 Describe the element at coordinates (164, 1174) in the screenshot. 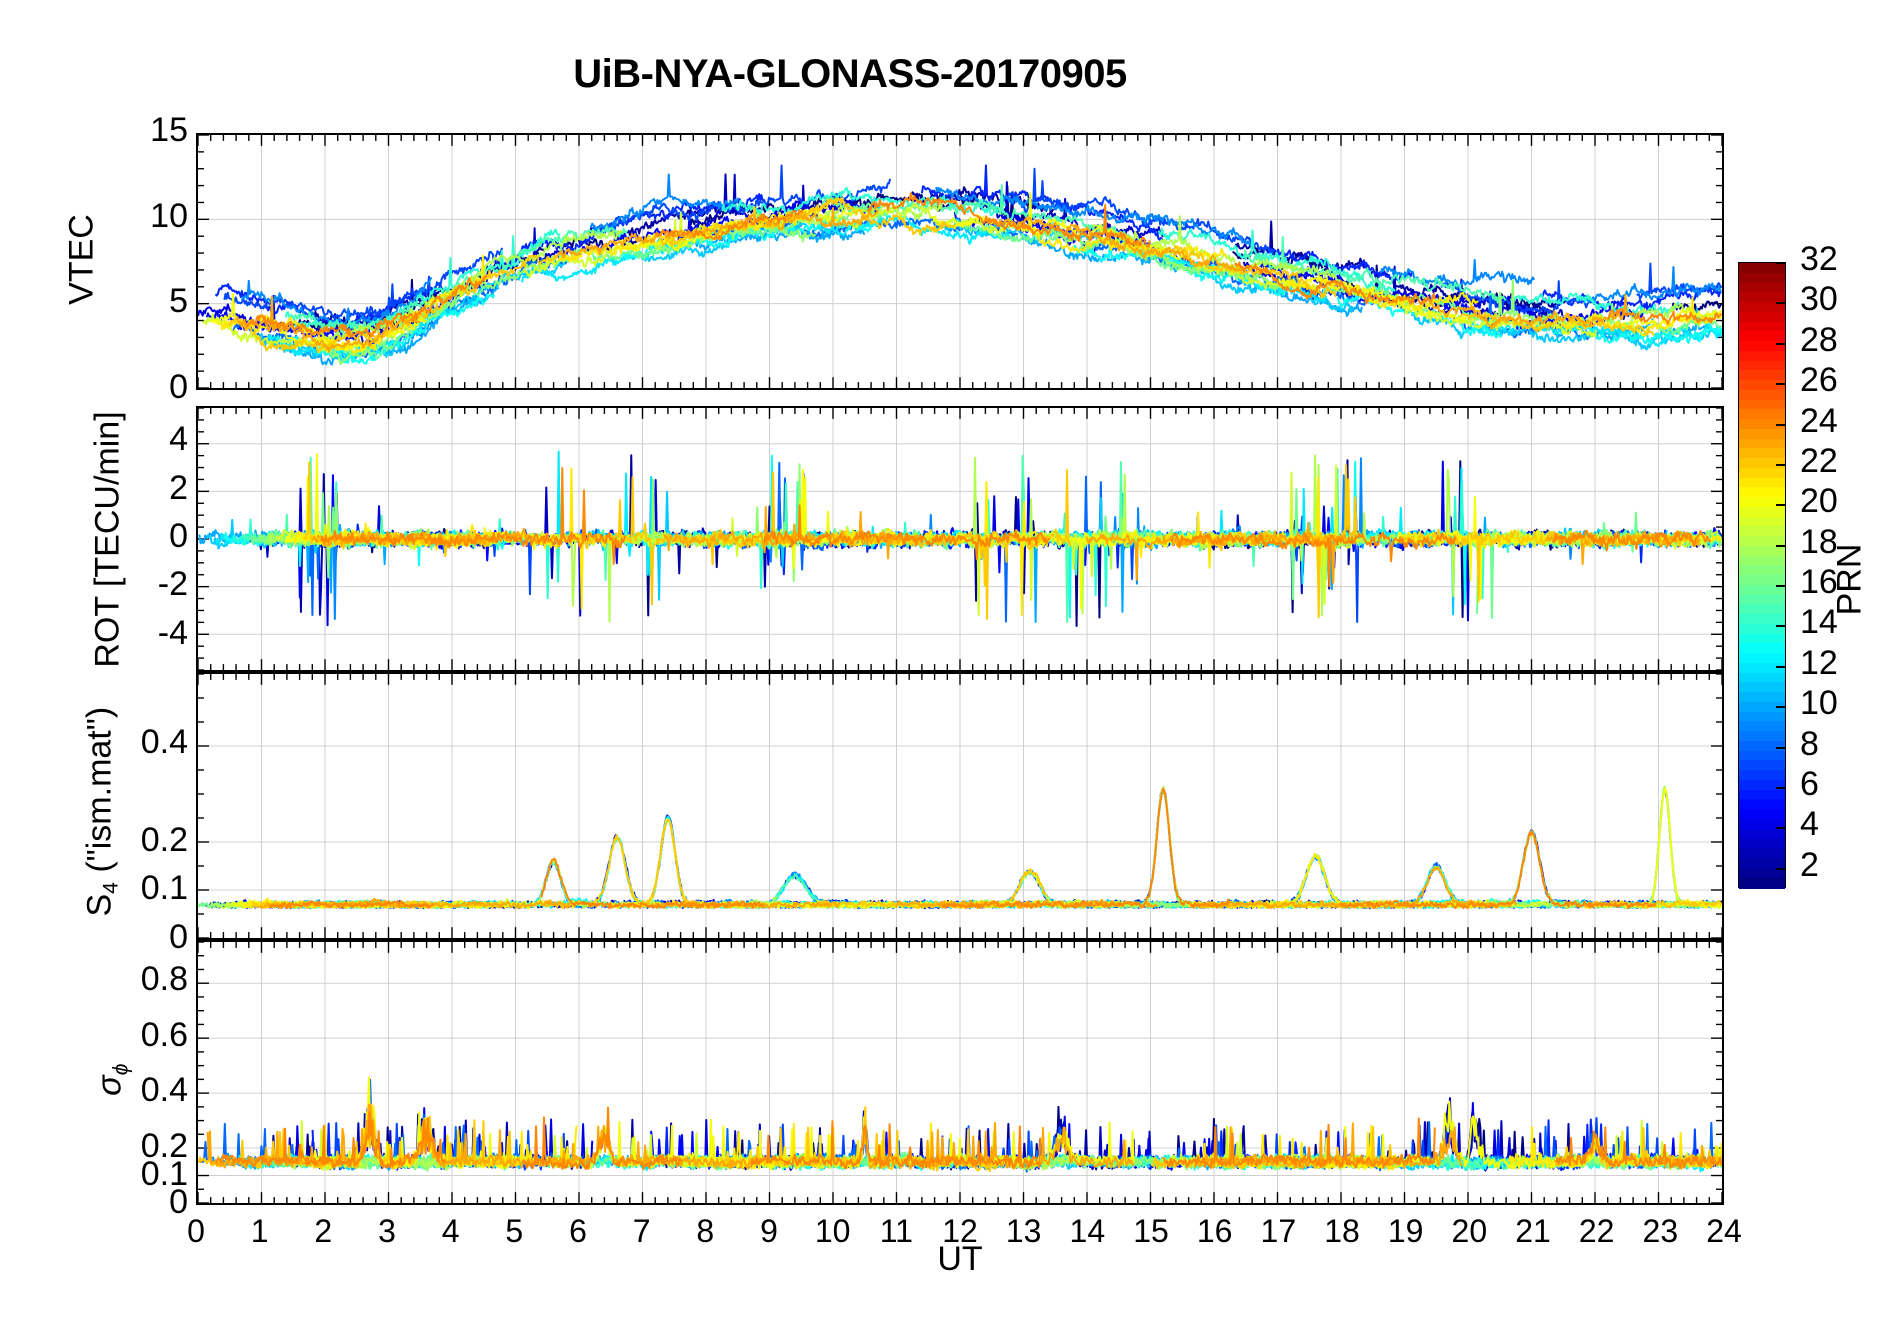

I see `y-tick-label: 0.1` at that location.